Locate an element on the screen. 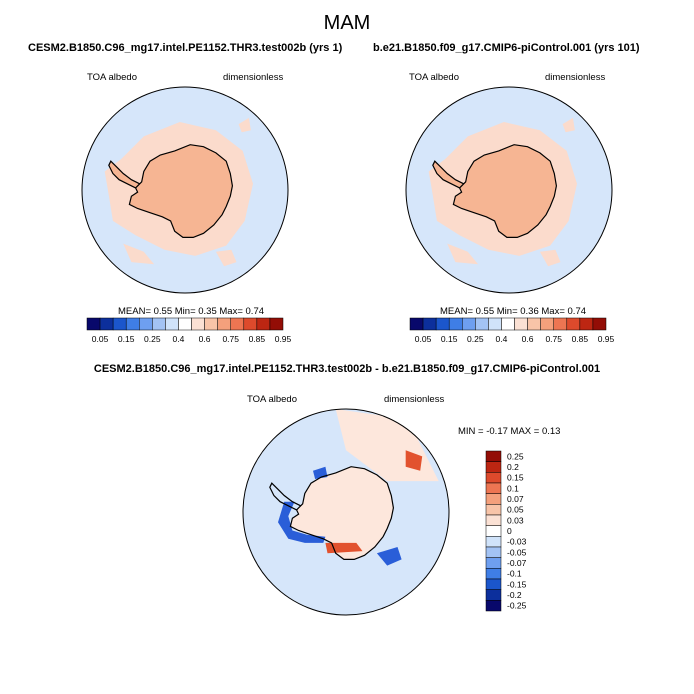  colorbar-tick-label: -0.1 is located at coordinates (514, 574).